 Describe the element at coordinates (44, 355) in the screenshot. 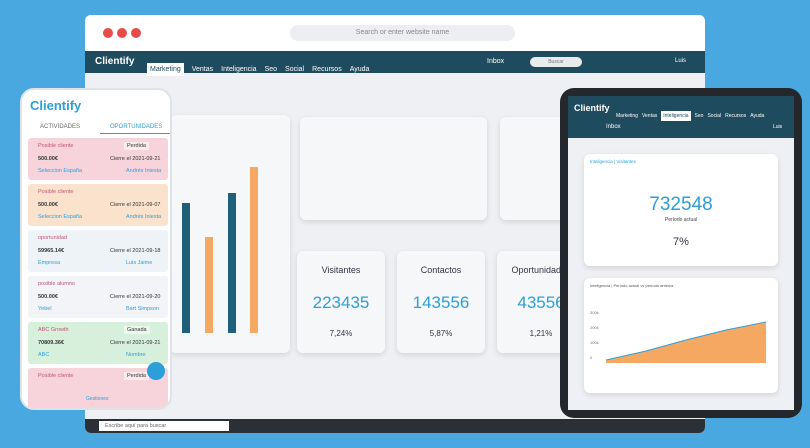

I see `item-company: ABC` at that location.